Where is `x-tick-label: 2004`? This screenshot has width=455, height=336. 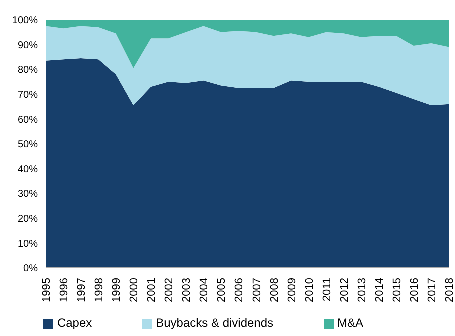
x-tick-label: 2004 is located at coordinates (204, 290).